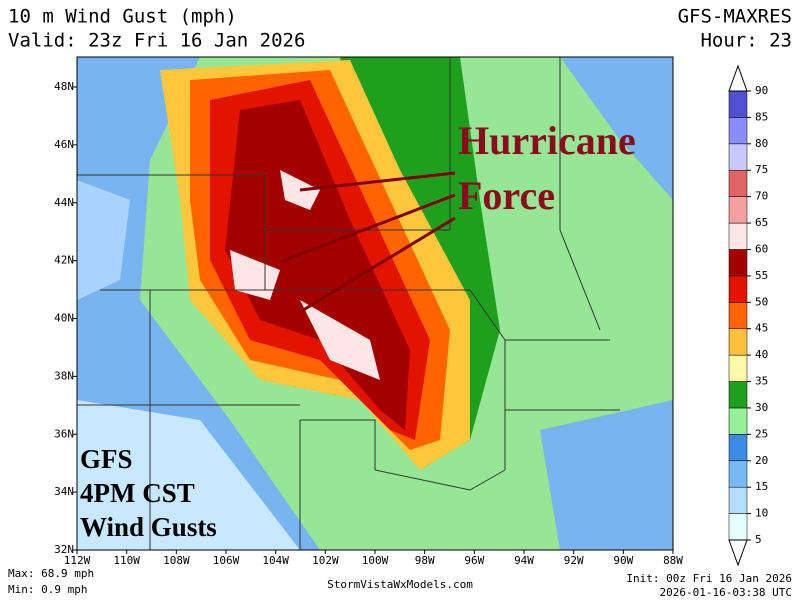 This screenshot has height=600, width=800. What do you see at coordinates (673, 560) in the screenshot?
I see `lon-label: 88W` at bounding box center [673, 560].